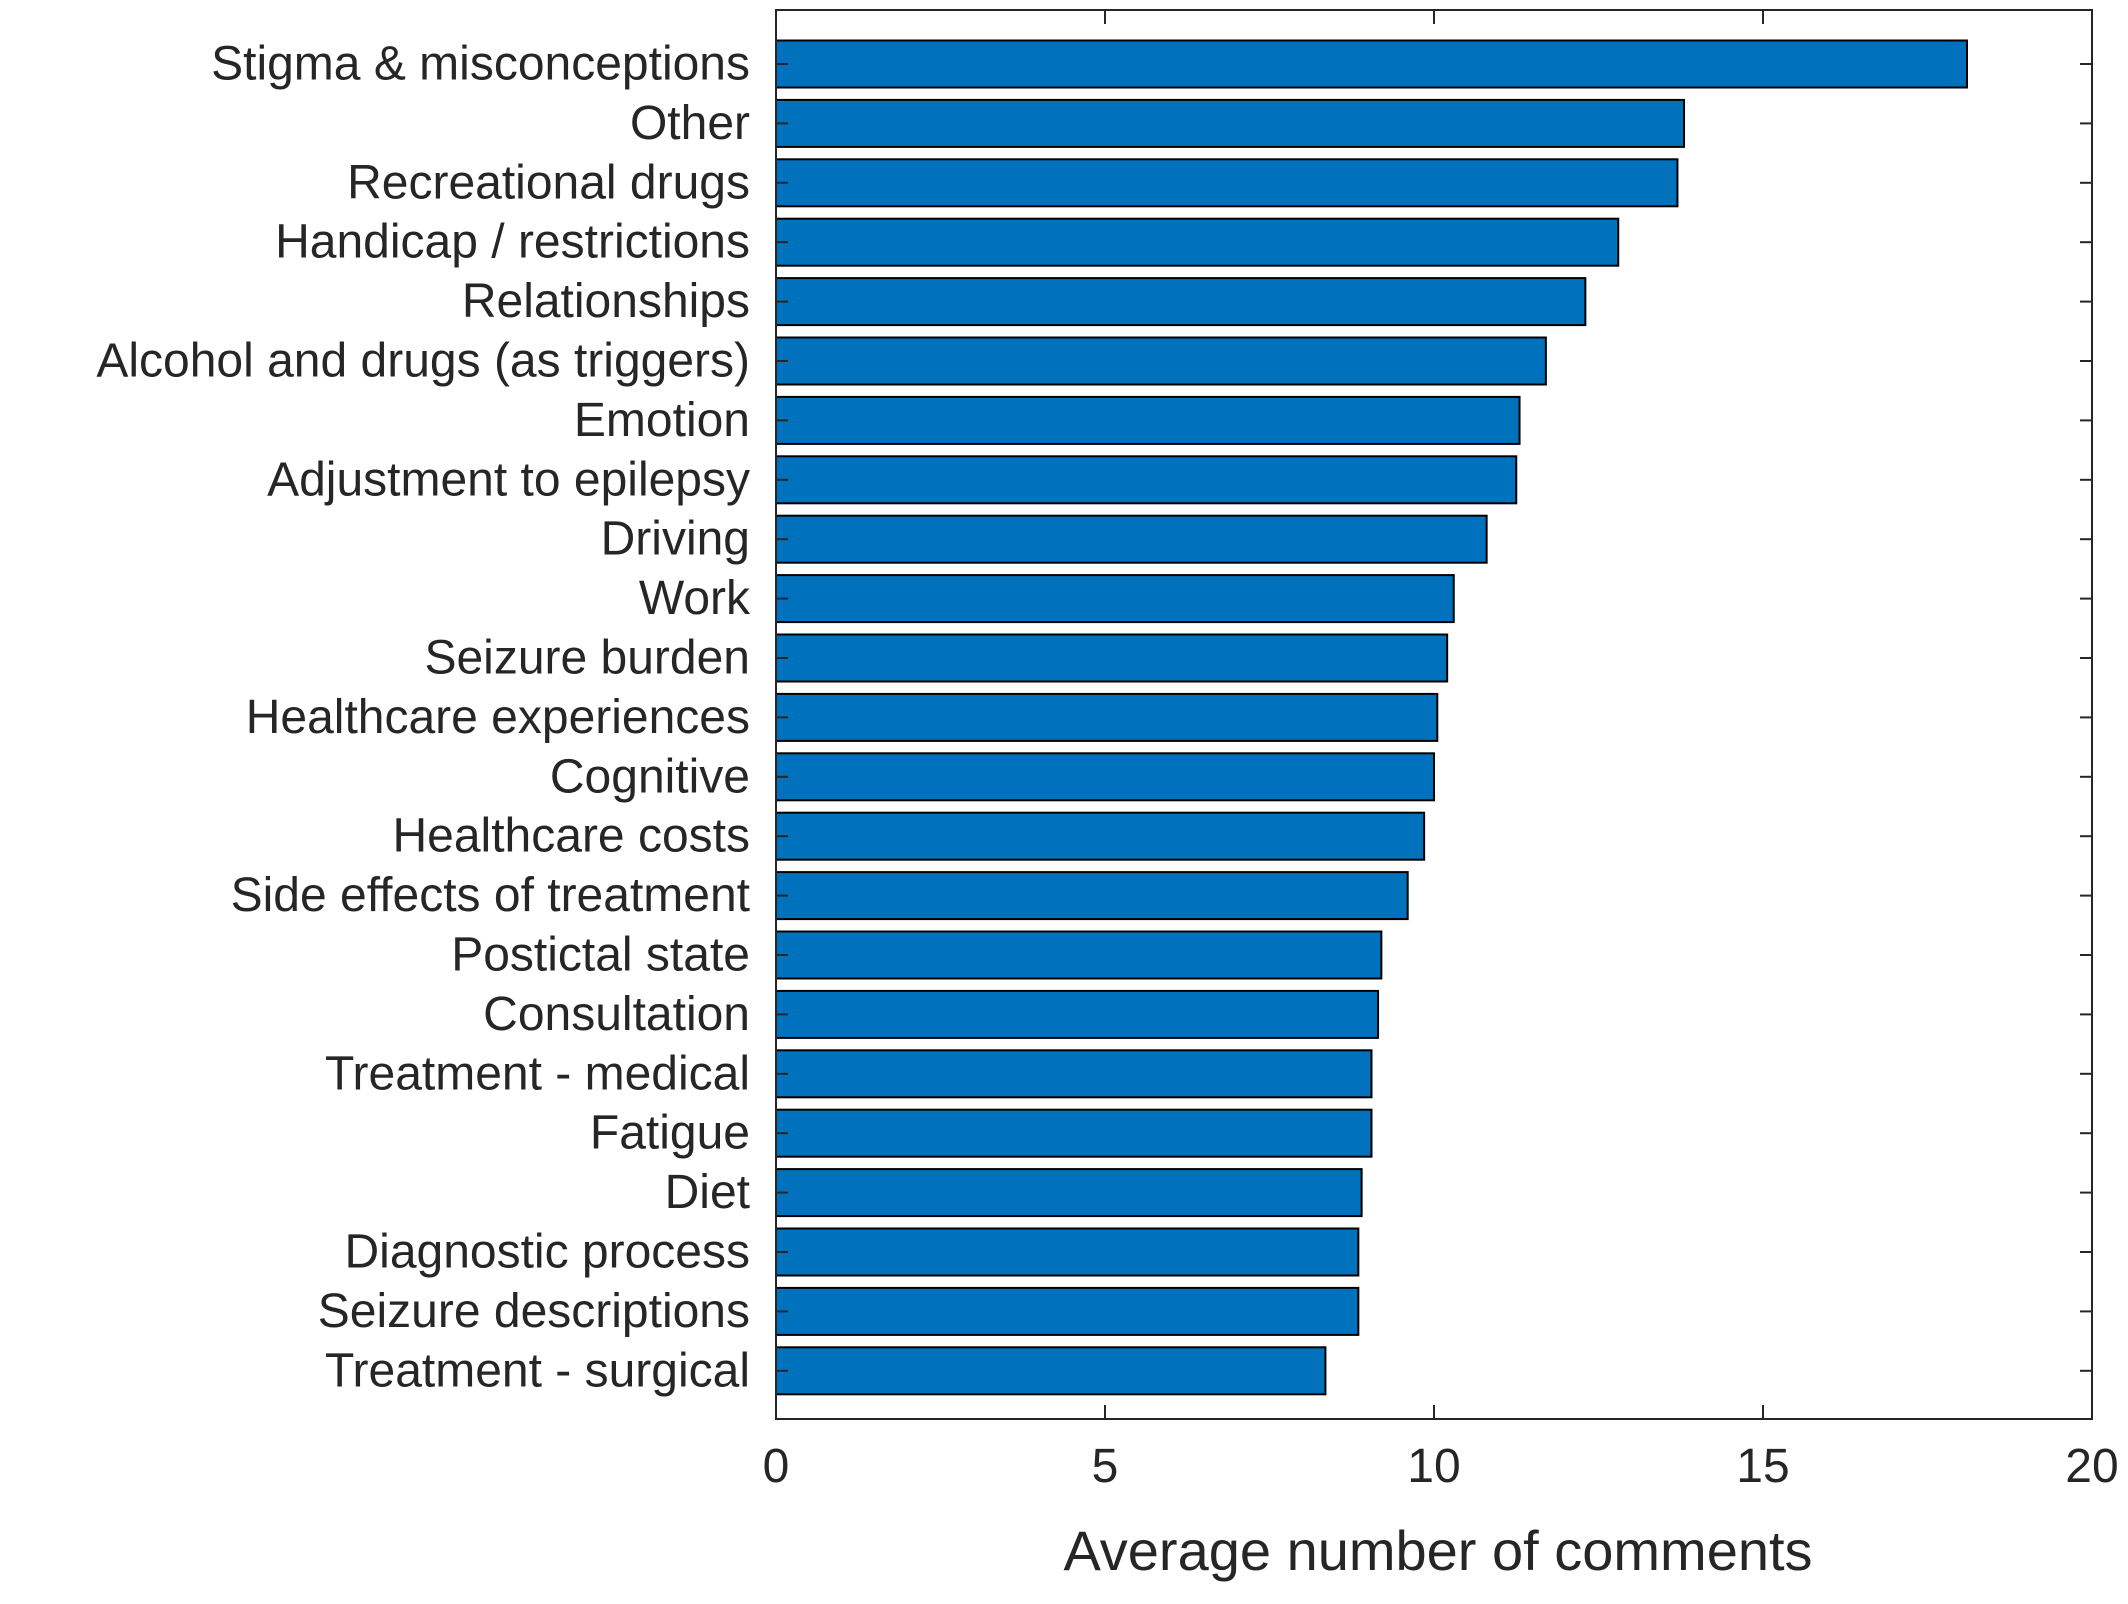  I want to click on x-tick-label: 0, so click(776, 1466).